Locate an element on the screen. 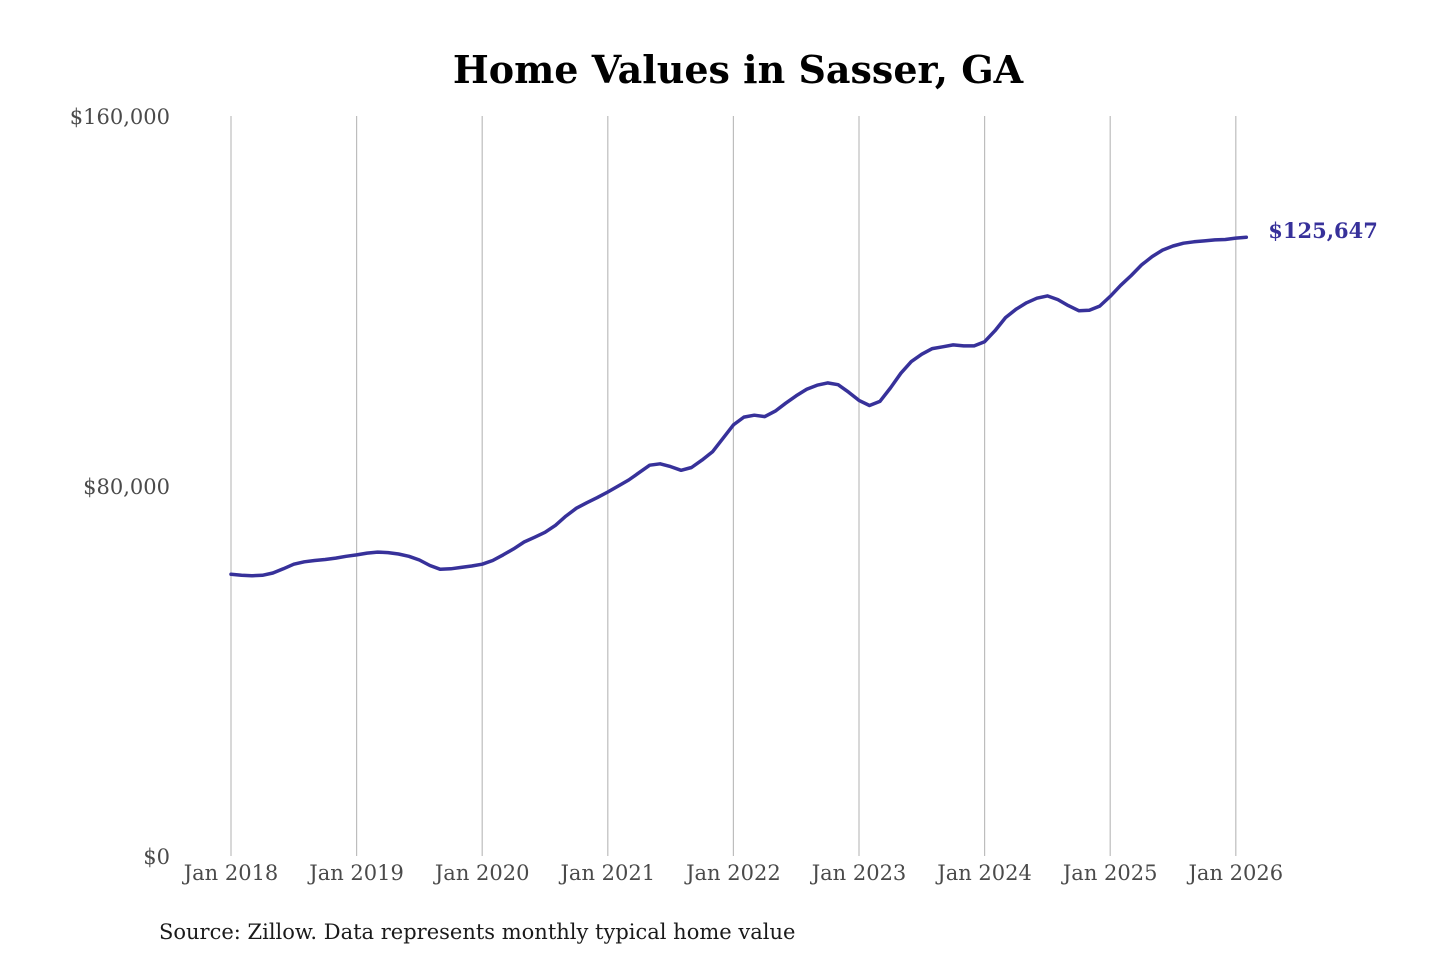  chart-title: Home Values in Sasser, GA is located at coordinates (738, 69).